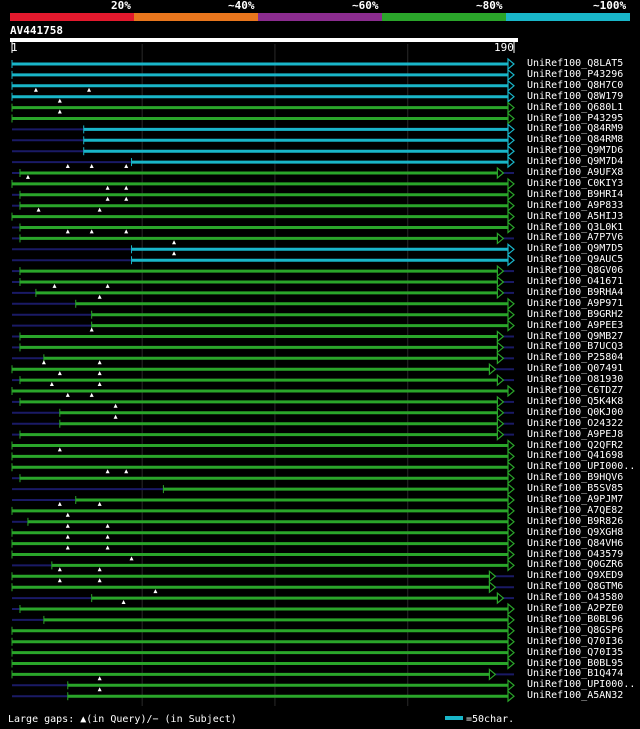 The height and width of the screenshot is (729, 640). What do you see at coordinates (575, 619) in the screenshot?
I see `hit-label: UniRef100_B0BL96` at bounding box center [575, 619].